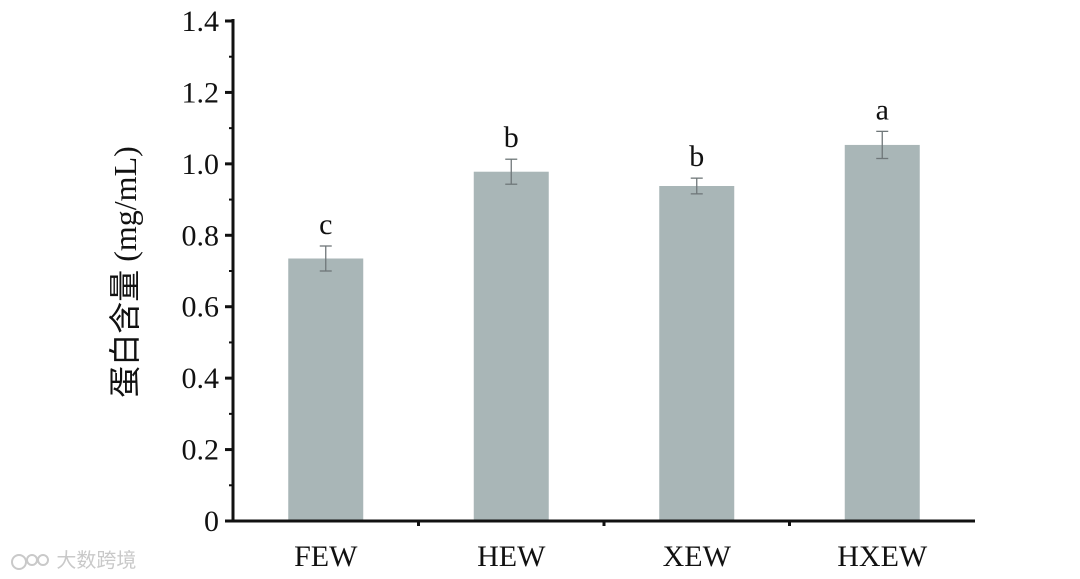 The image size is (1080, 579). Describe the element at coordinates (96, 560) in the screenshot. I see `watermark-text: 大数跨境` at that location.